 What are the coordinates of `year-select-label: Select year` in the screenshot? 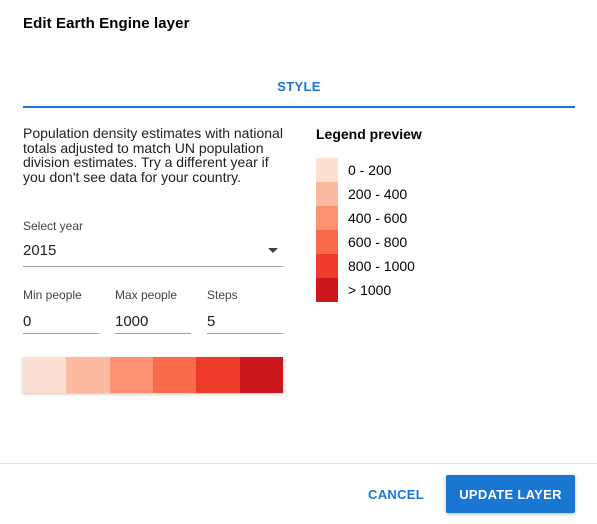 It's located at (53, 226).